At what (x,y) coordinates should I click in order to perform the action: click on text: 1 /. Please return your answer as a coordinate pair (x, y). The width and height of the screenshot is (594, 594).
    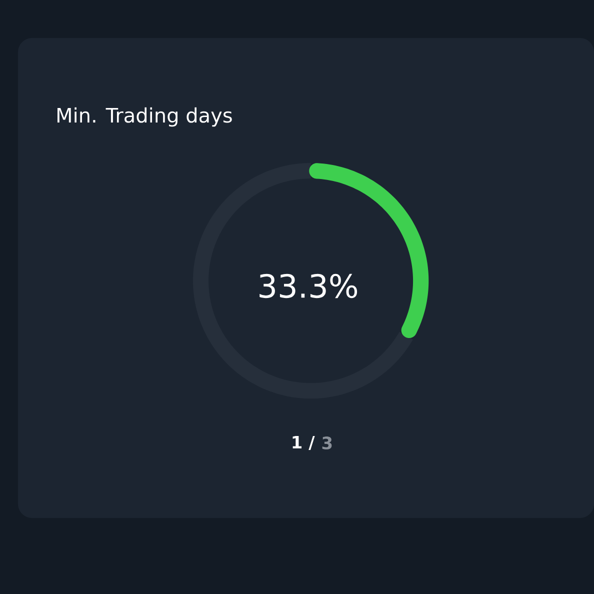
    Looking at the image, I should click on (303, 443).